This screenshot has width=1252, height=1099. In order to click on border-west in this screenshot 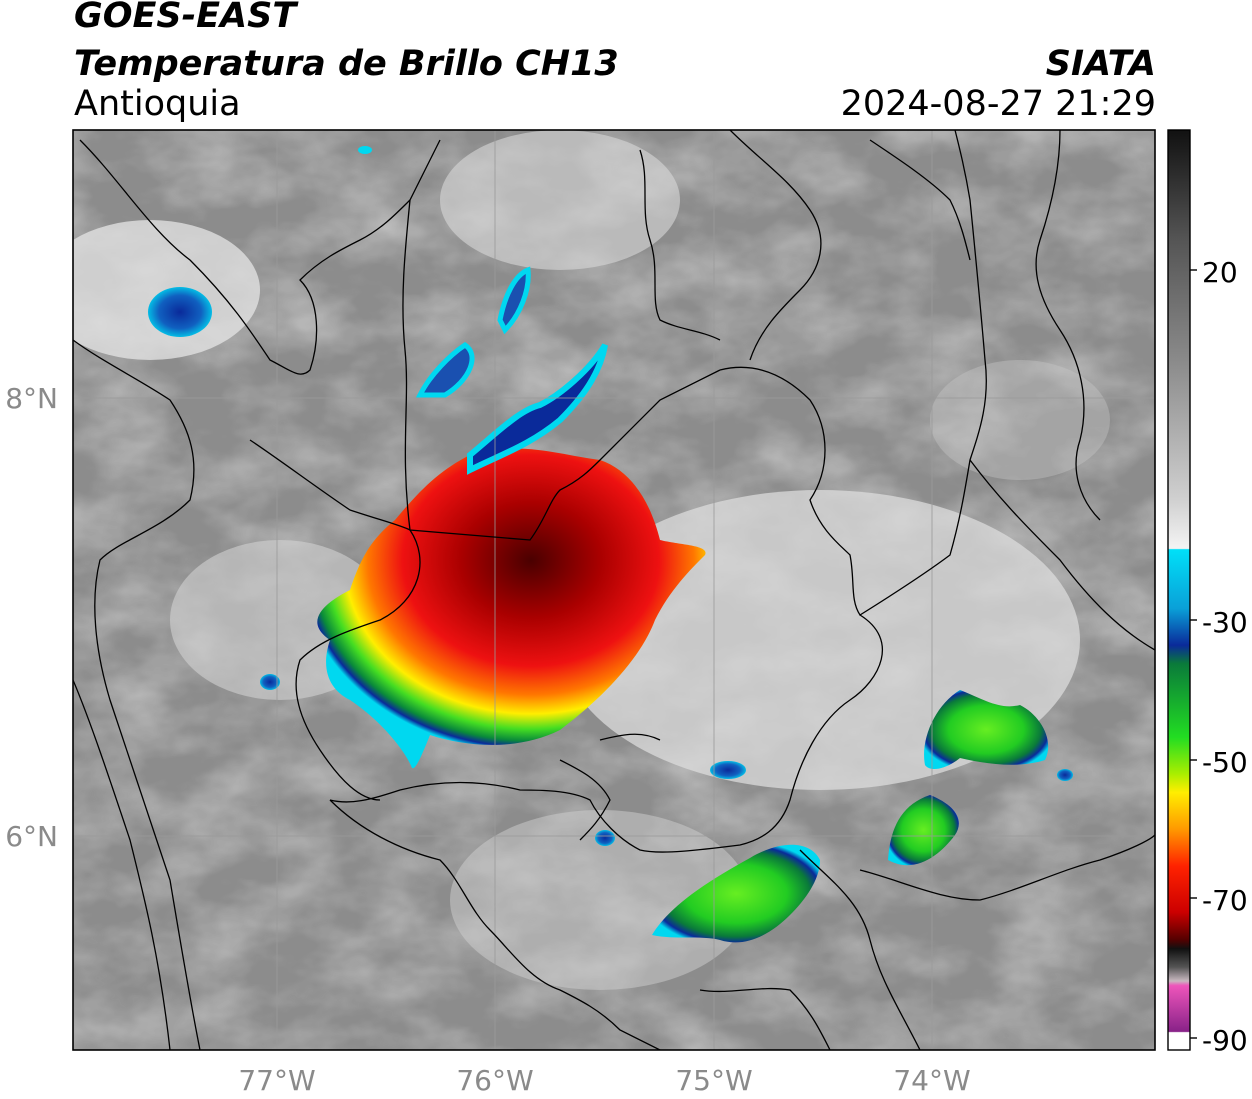, I will do `click(137, 694)`.